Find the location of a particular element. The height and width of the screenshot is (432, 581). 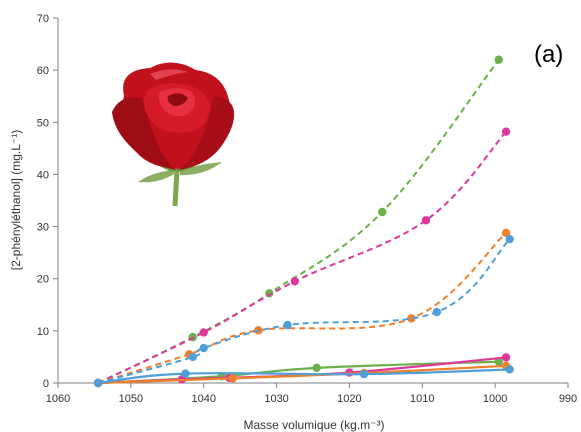

rose-leaf-right is located at coordinates (201, 169).